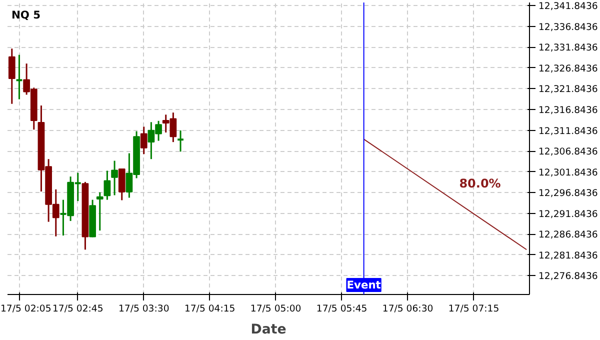  Describe the element at coordinates (268, 330) in the screenshot. I see `x-axis-title: Date` at that location.